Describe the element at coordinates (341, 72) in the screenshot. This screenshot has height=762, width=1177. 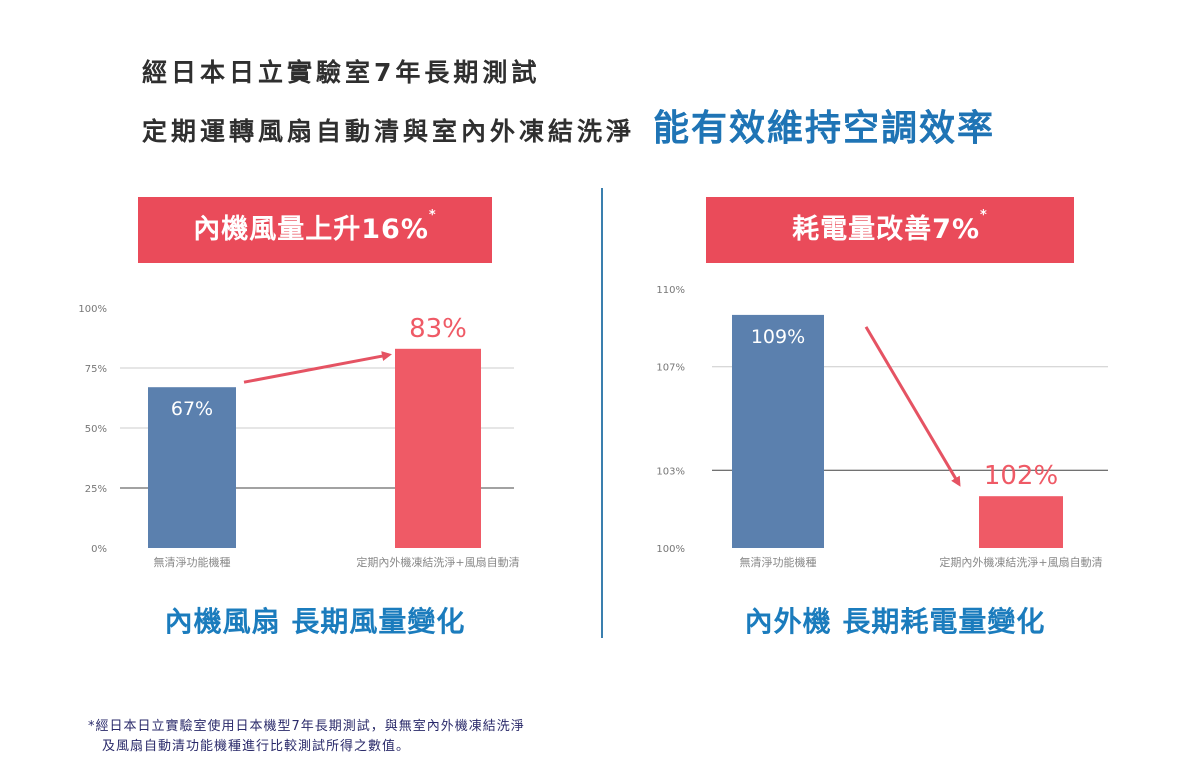
I see `header-line-1: 經日本日立實驗室7年長期測試` at that location.